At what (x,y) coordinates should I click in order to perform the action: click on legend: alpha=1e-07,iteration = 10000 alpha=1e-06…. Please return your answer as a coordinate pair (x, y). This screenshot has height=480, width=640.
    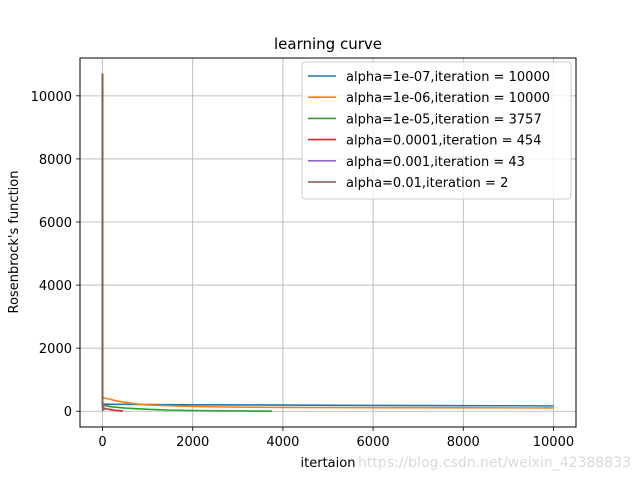
    Looking at the image, I should click on (436, 130).